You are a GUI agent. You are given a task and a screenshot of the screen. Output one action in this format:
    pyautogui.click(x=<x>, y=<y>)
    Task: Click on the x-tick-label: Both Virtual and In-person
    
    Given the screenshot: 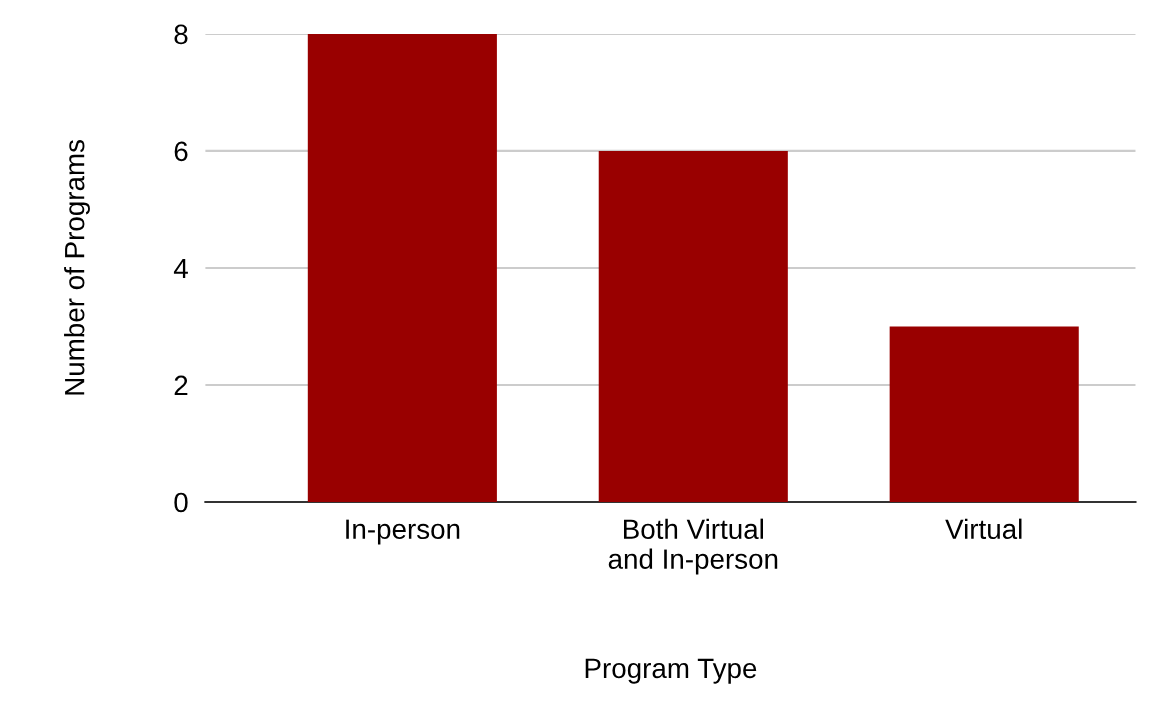 What is the action you would take?
    pyautogui.click(x=693, y=546)
    